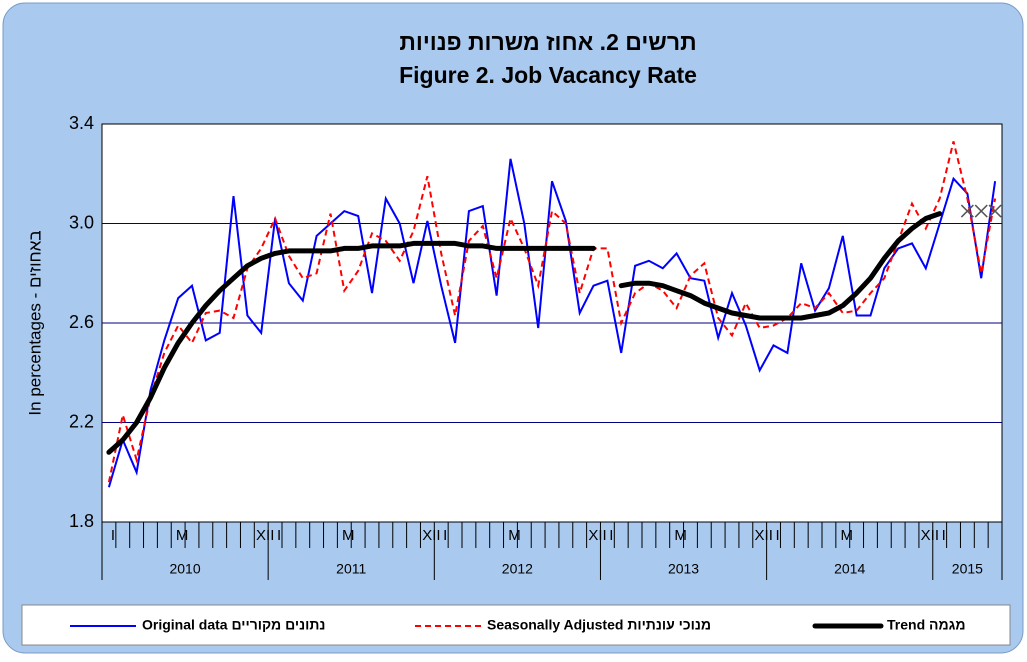  What do you see at coordinates (81, 123) in the screenshot?
I see `y-tick-label: 3.4` at bounding box center [81, 123].